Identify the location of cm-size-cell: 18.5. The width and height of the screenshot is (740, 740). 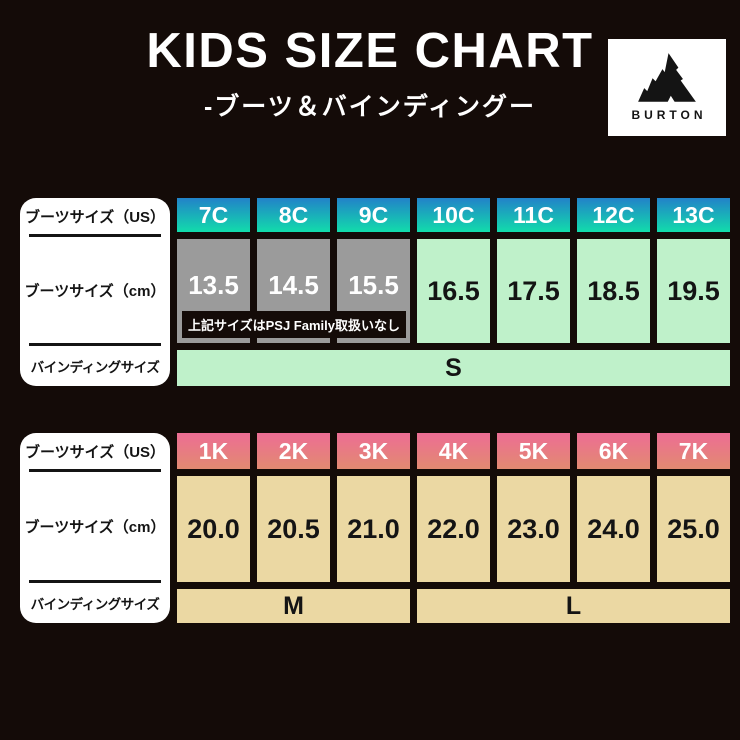
(613, 291).